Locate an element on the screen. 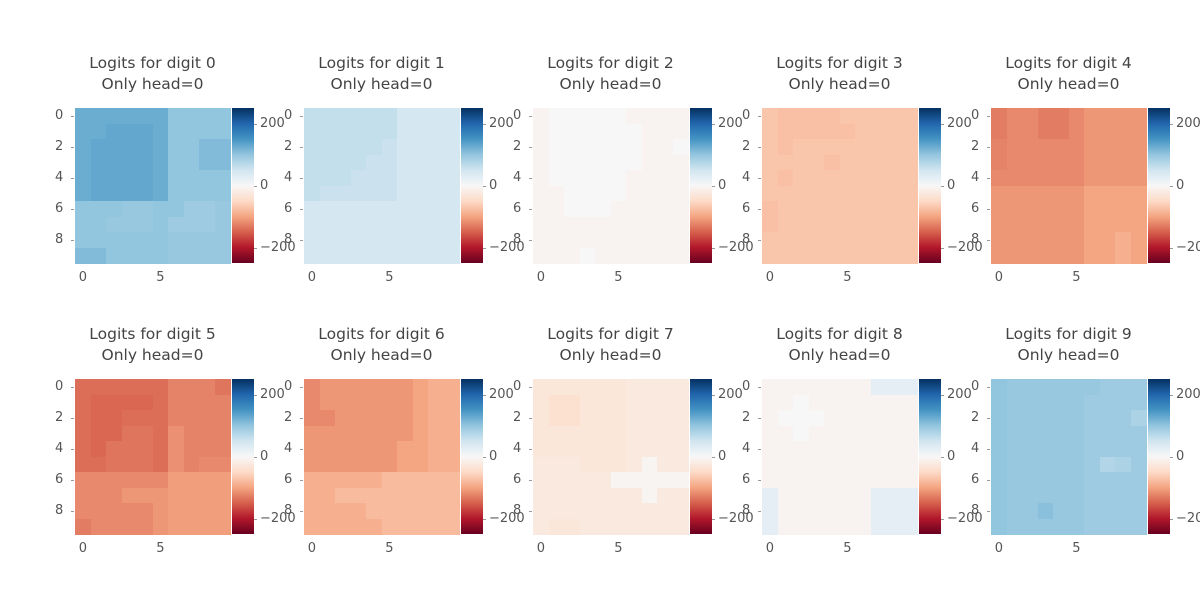  y-tick-label: 0 is located at coordinates (59, 115).